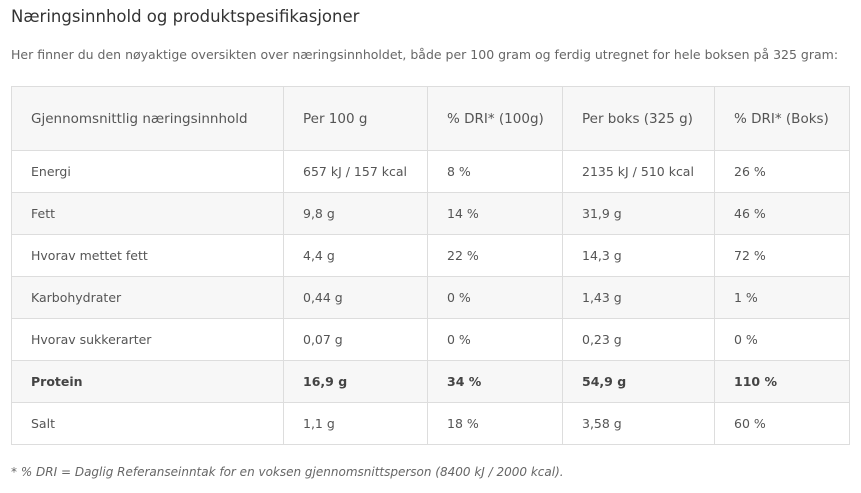  What do you see at coordinates (495, 255) in the screenshot?
I see `table-cell: 22 %` at bounding box center [495, 255].